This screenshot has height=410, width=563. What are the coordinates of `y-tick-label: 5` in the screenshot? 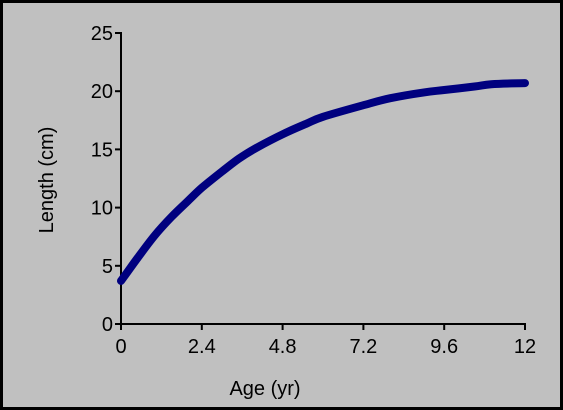 It's located at (107, 267).